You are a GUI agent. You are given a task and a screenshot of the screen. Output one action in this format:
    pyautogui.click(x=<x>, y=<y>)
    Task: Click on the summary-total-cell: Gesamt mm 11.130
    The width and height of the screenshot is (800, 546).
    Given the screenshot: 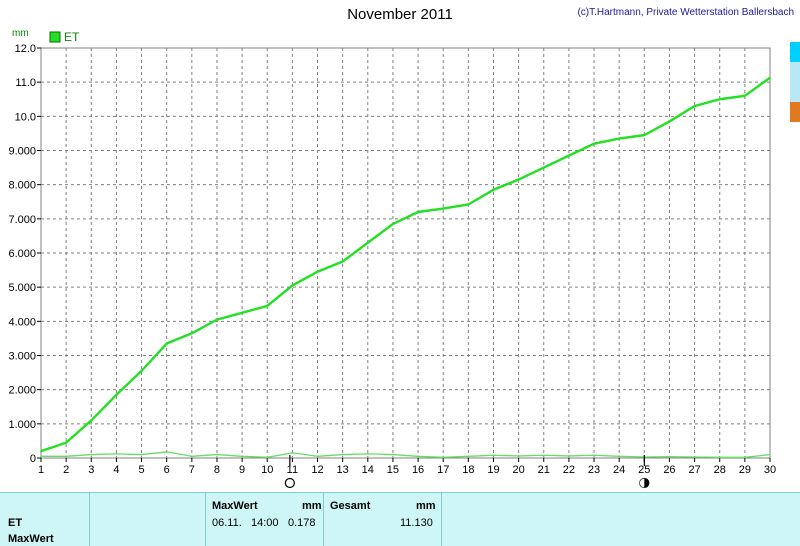 What is the action you would take?
    pyautogui.click(x=383, y=519)
    